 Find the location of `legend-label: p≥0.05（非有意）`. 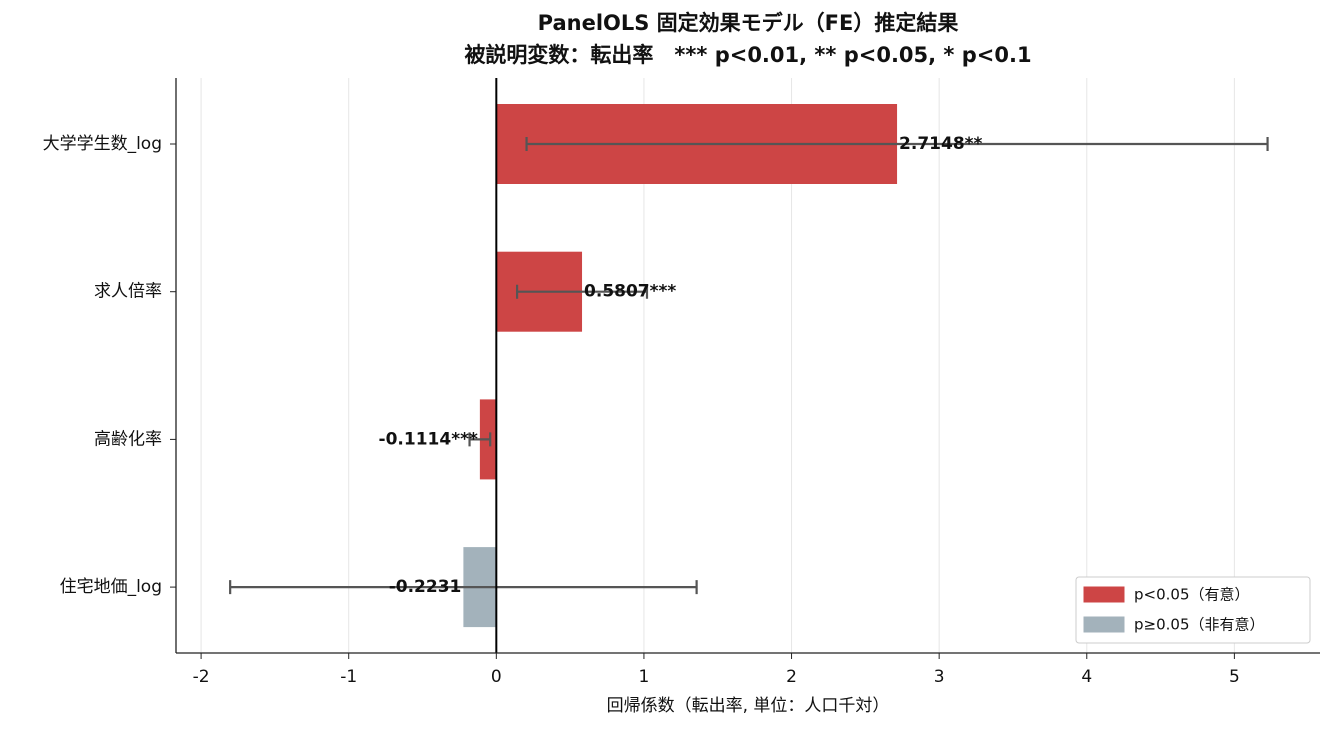

legend-label: p≥0.05（非有意） is located at coordinates (1199, 625).